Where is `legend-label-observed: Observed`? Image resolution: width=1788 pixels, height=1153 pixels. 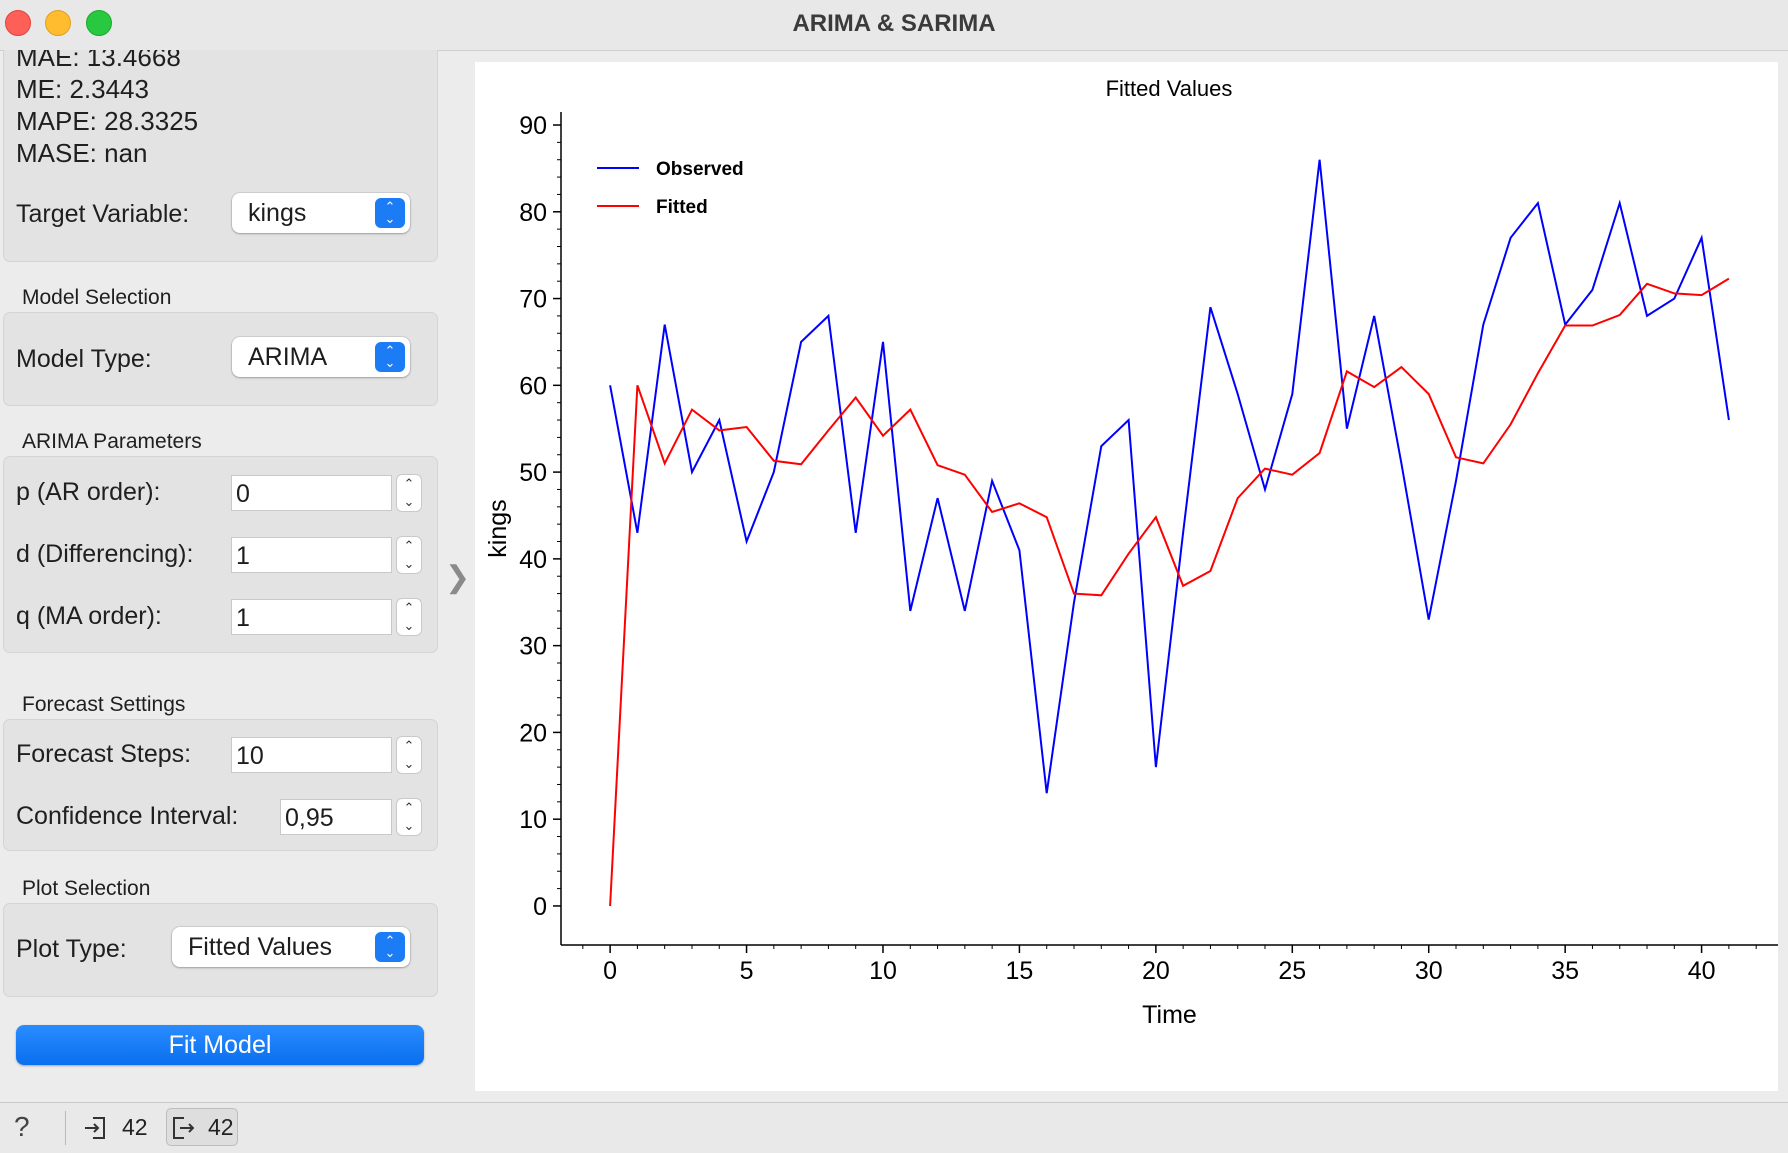 legend-label-observed: Observed is located at coordinates (700, 169).